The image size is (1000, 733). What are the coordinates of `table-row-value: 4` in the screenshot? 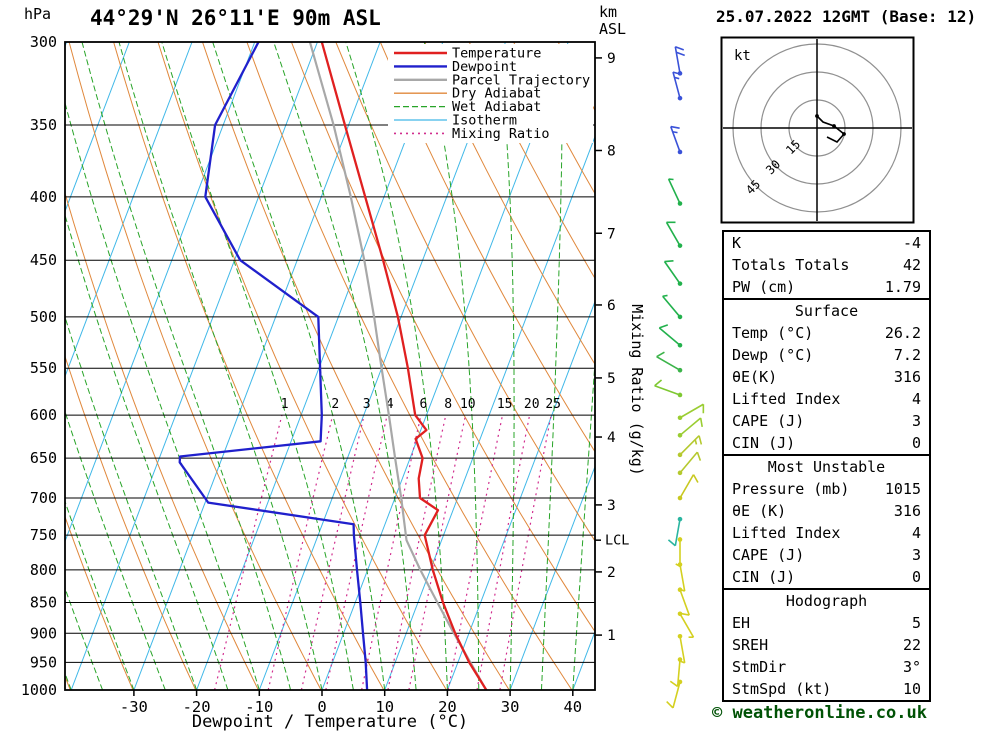 It's located at (916, 399).